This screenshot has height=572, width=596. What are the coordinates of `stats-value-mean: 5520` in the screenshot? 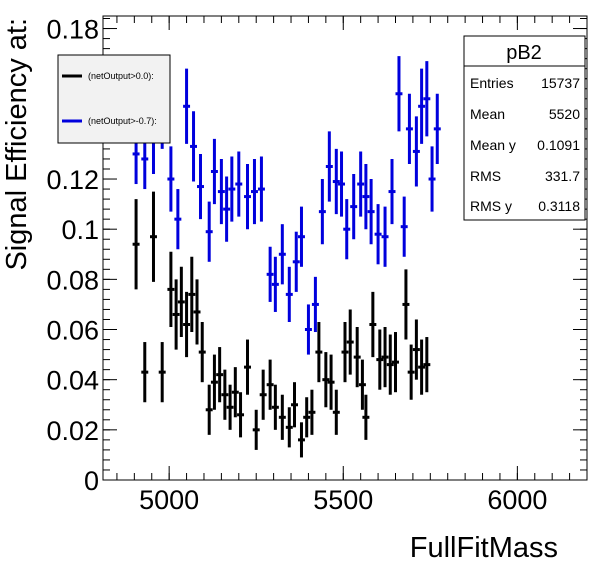 It's located at (564, 114).